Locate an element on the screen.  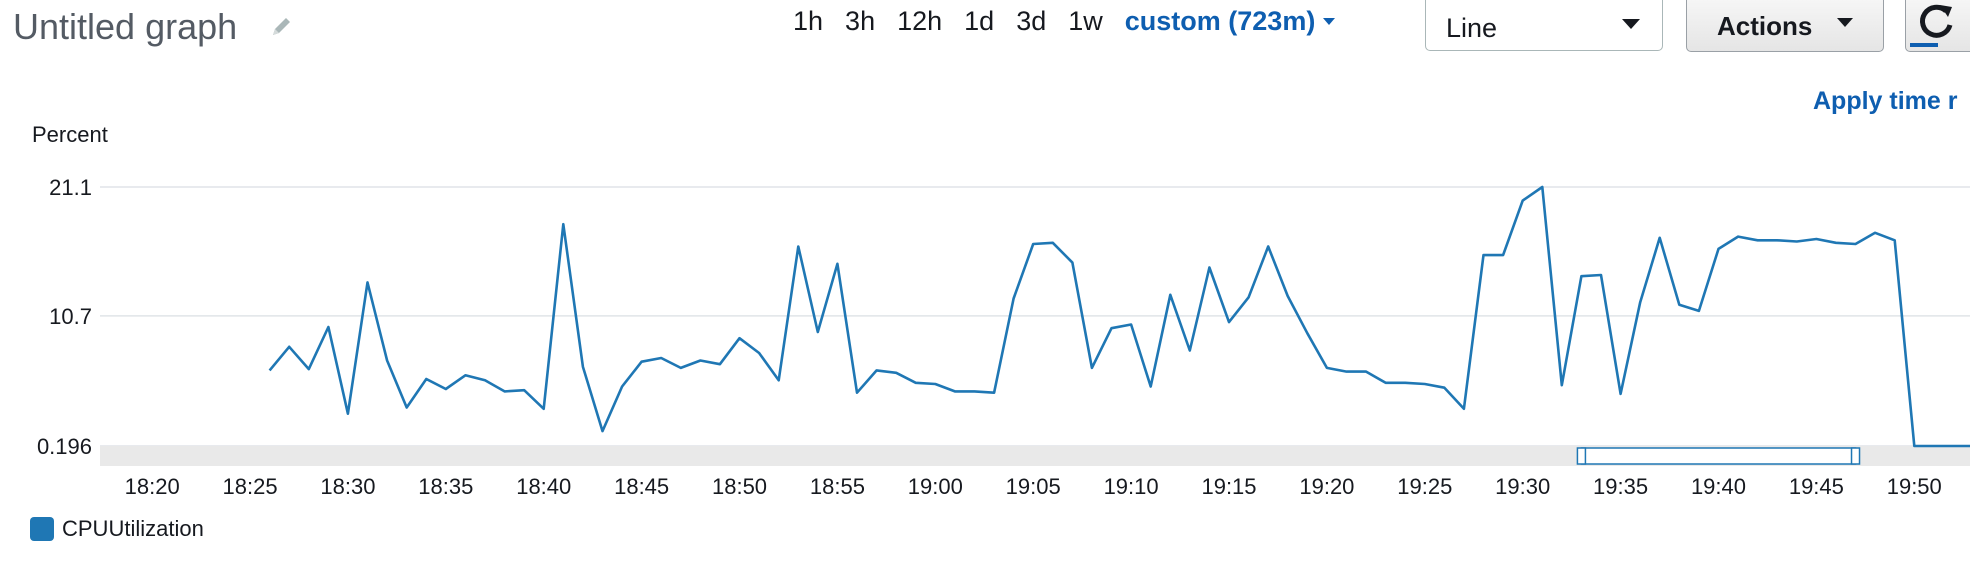
legend: CPUUtilization is located at coordinates (117, 529).